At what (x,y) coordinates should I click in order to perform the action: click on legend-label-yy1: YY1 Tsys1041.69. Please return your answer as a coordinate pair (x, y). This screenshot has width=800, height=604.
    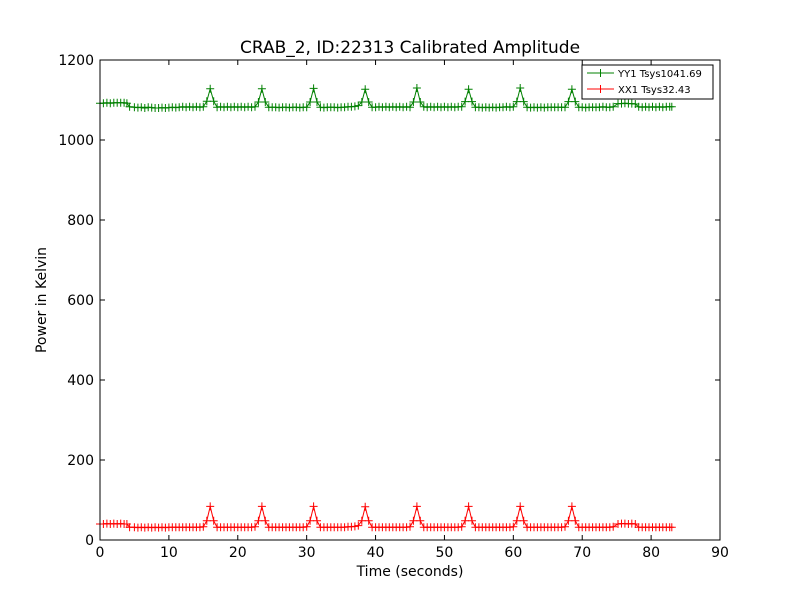
    Looking at the image, I should click on (659, 74).